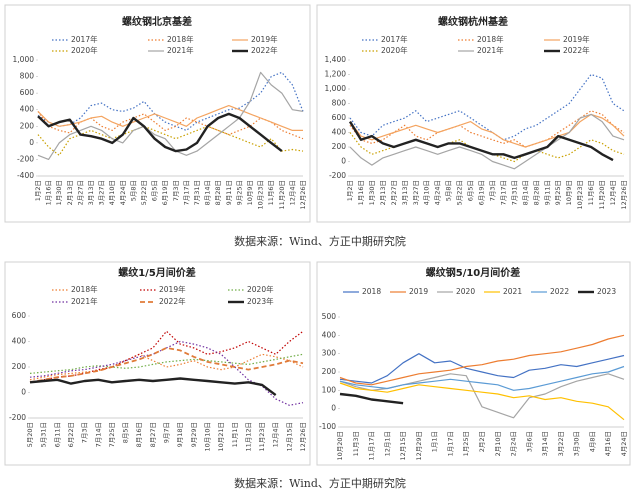  Describe the element at coordinates (218, 192) in the screenshot. I see `x-tick-label: 8月28日` at that location.